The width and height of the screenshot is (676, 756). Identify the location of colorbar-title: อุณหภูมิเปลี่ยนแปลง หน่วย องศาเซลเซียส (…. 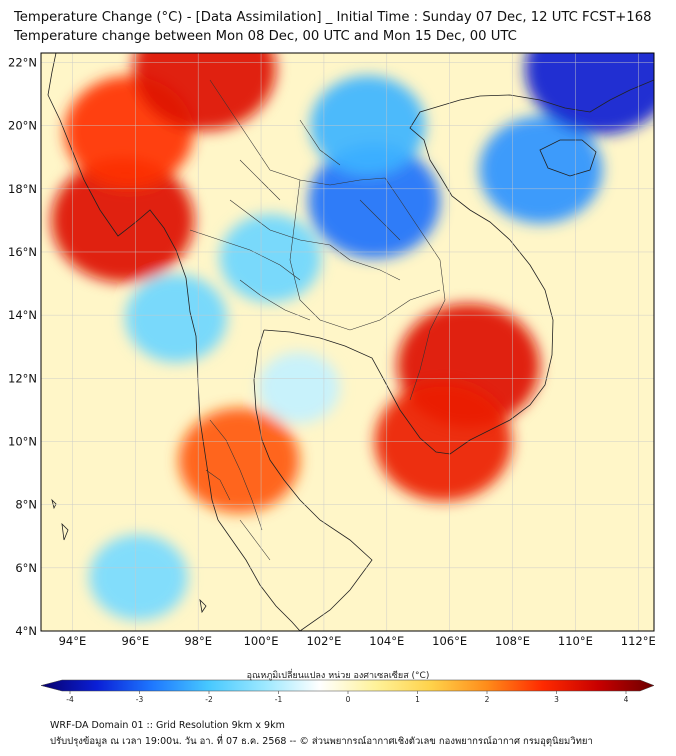
(338, 676).